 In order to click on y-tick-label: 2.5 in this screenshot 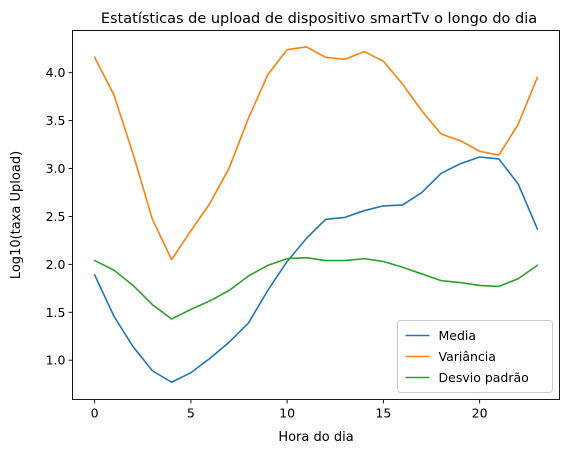, I will do `click(56, 216)`.